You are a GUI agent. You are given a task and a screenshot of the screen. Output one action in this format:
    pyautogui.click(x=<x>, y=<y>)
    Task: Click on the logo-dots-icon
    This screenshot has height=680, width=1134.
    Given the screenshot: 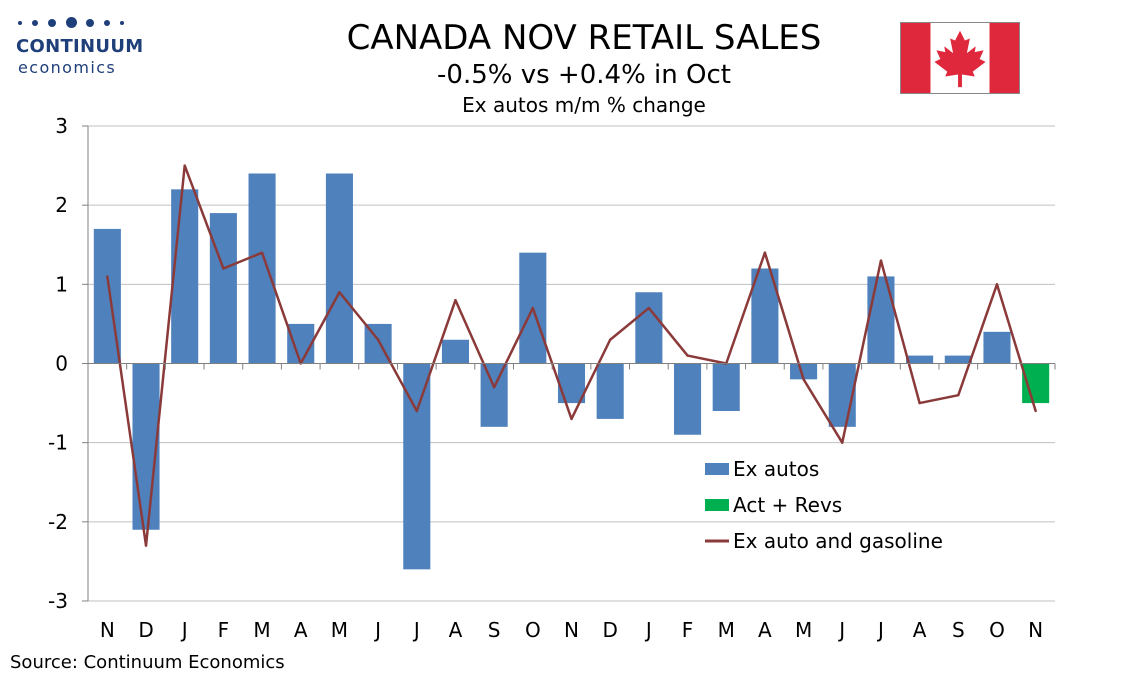 What is the action you would take?
    pyautogui.click(x=71, y=23)
    